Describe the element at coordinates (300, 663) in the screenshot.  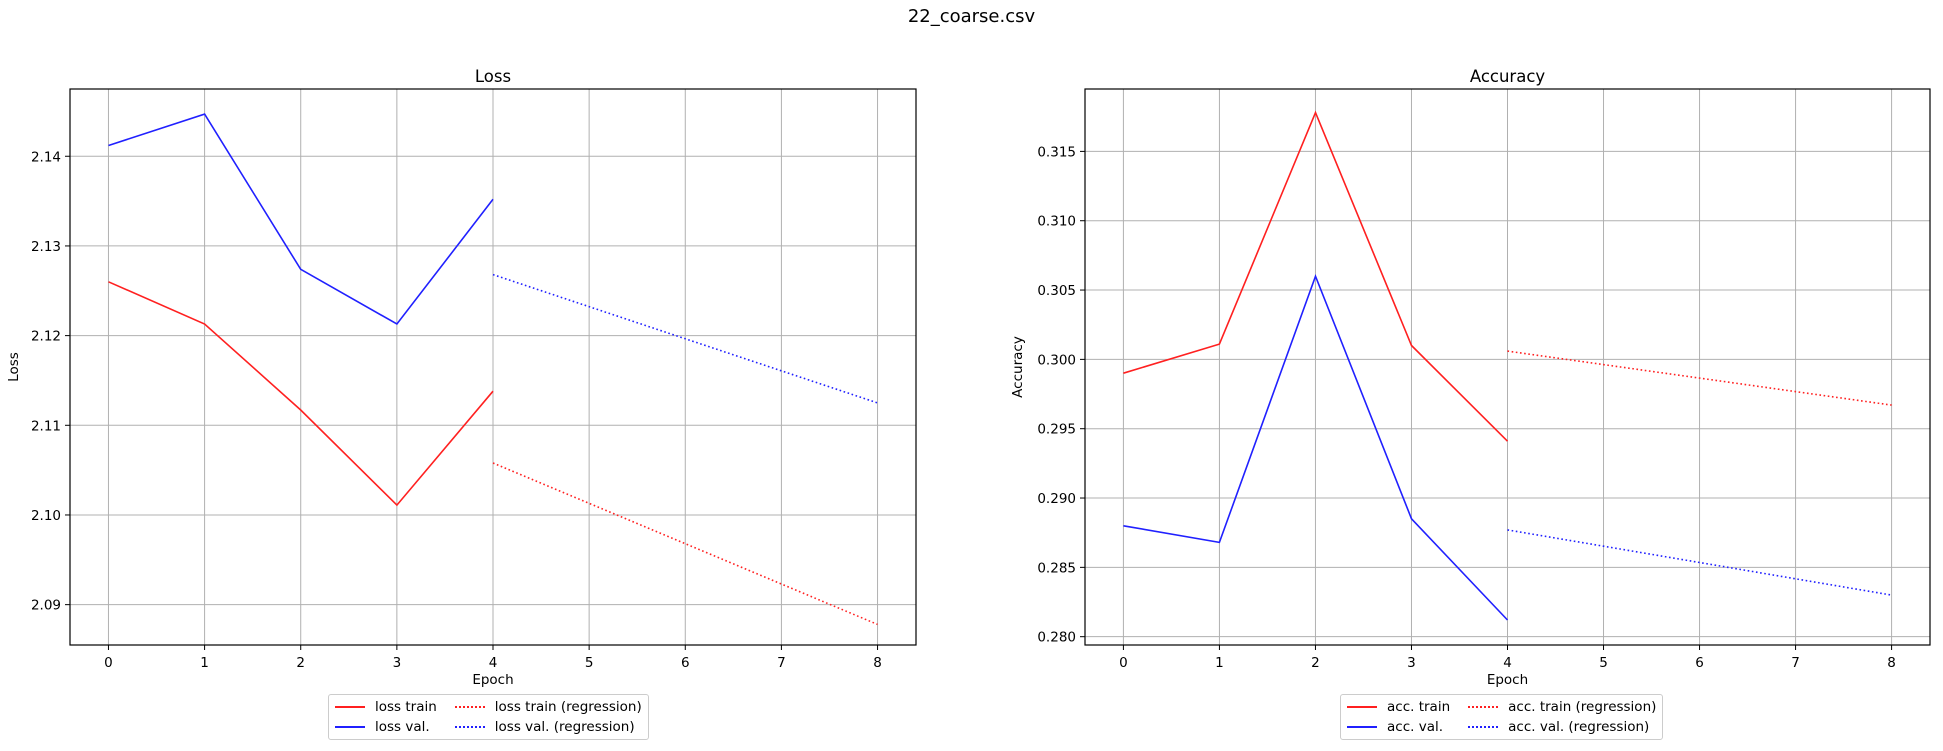
I see `loss-xtick-label: 2` at that location.